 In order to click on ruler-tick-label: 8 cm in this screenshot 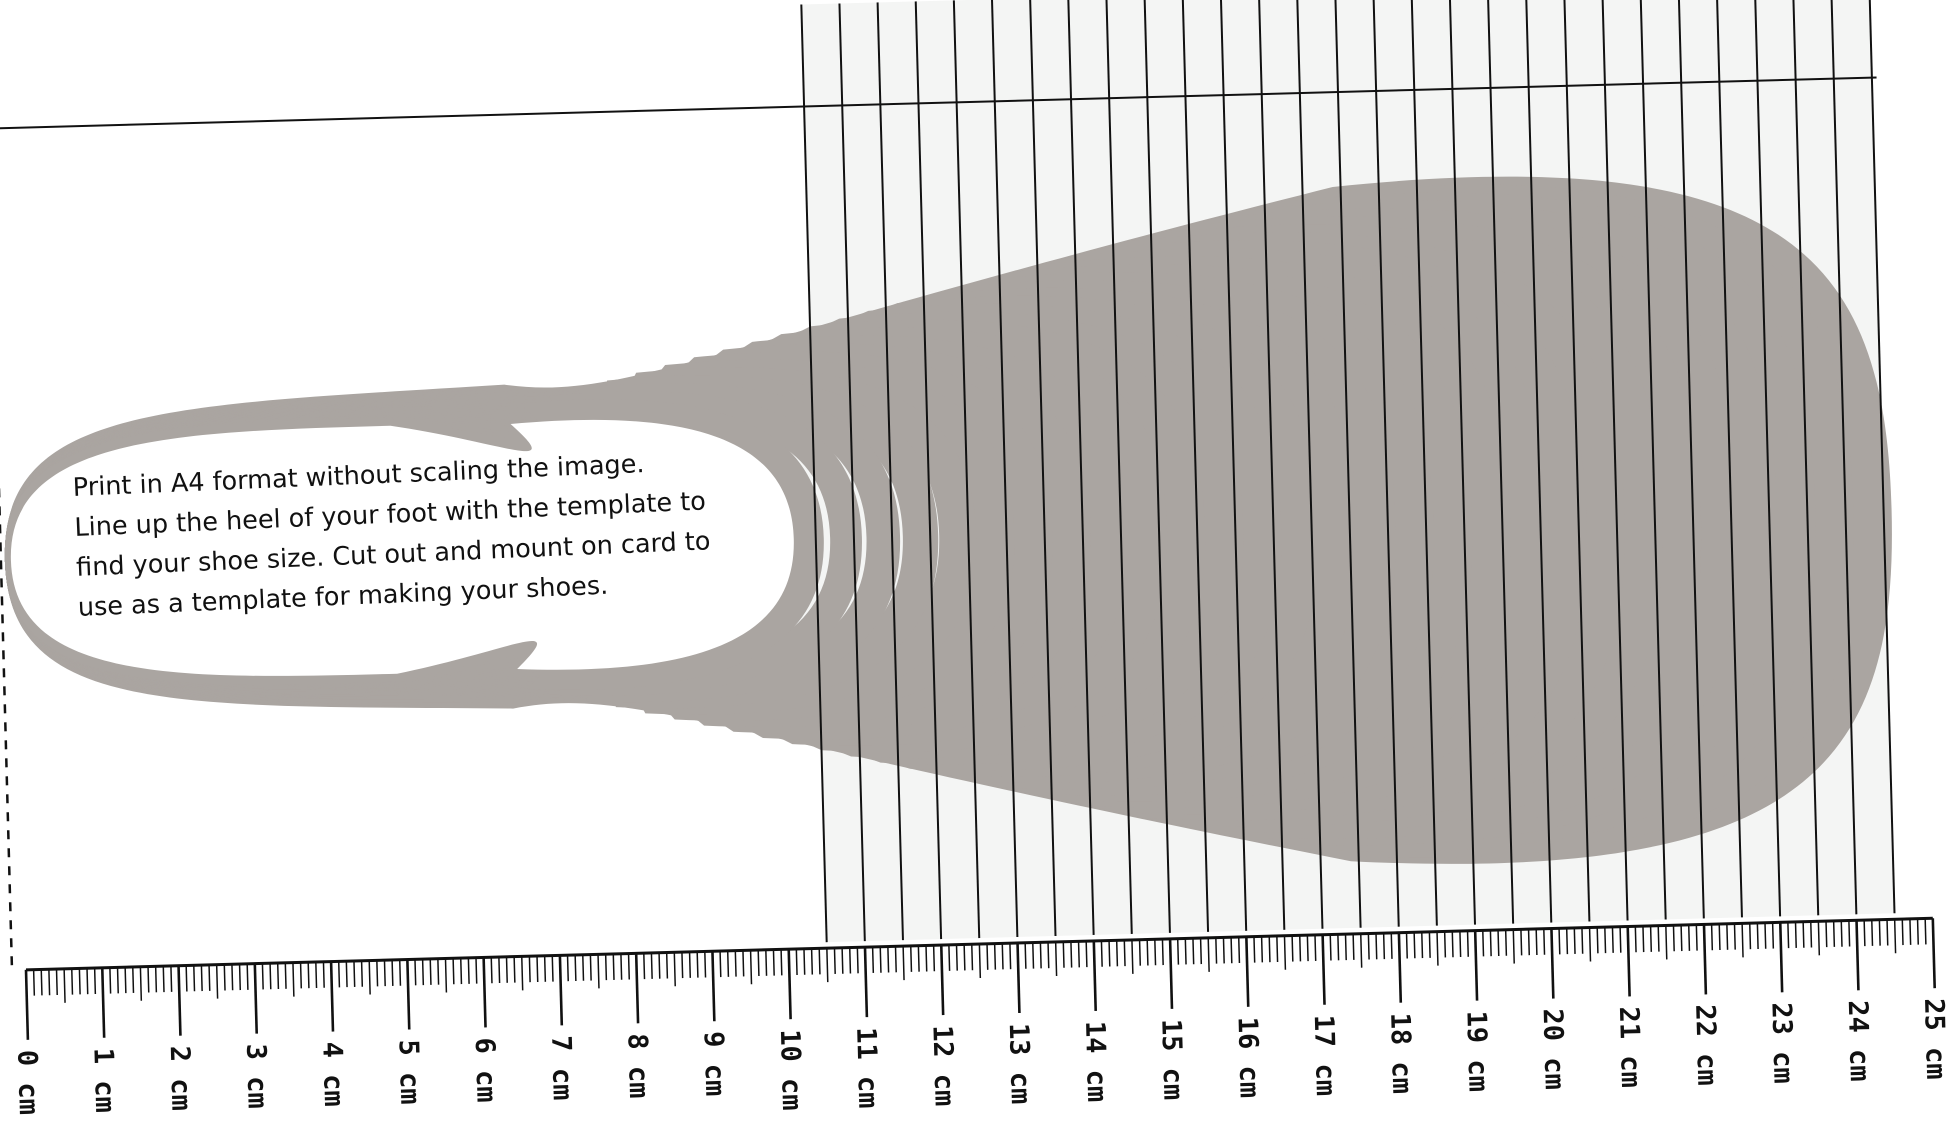, I will do `click(637, 1066)`.